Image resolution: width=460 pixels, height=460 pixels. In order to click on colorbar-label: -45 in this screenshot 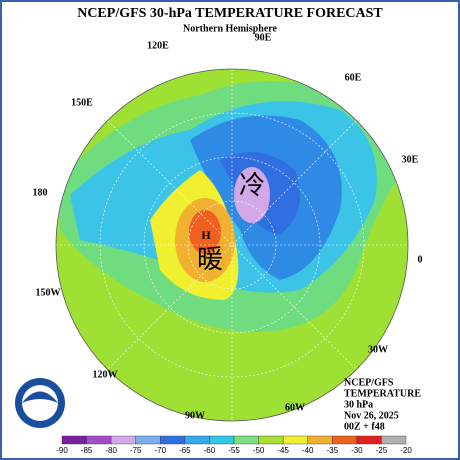, I will do `click(283, 450)`.